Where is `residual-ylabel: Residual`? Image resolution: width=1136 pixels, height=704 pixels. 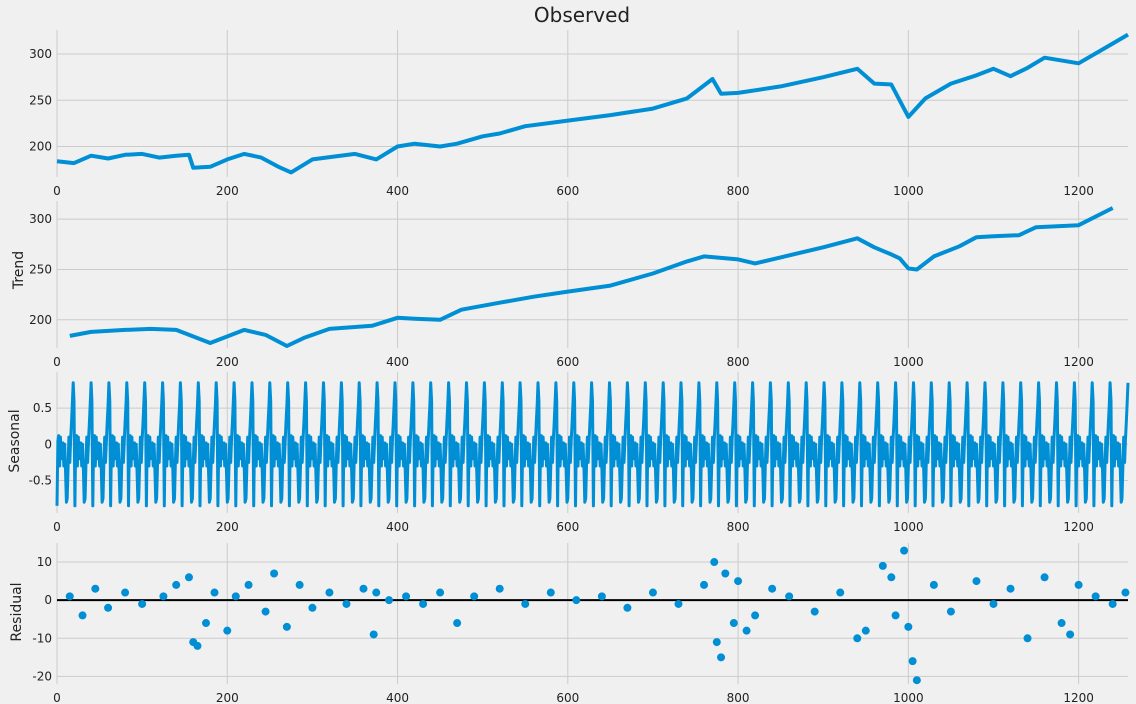
residual-ylabel: Residual is located at coordinates (17, 611).